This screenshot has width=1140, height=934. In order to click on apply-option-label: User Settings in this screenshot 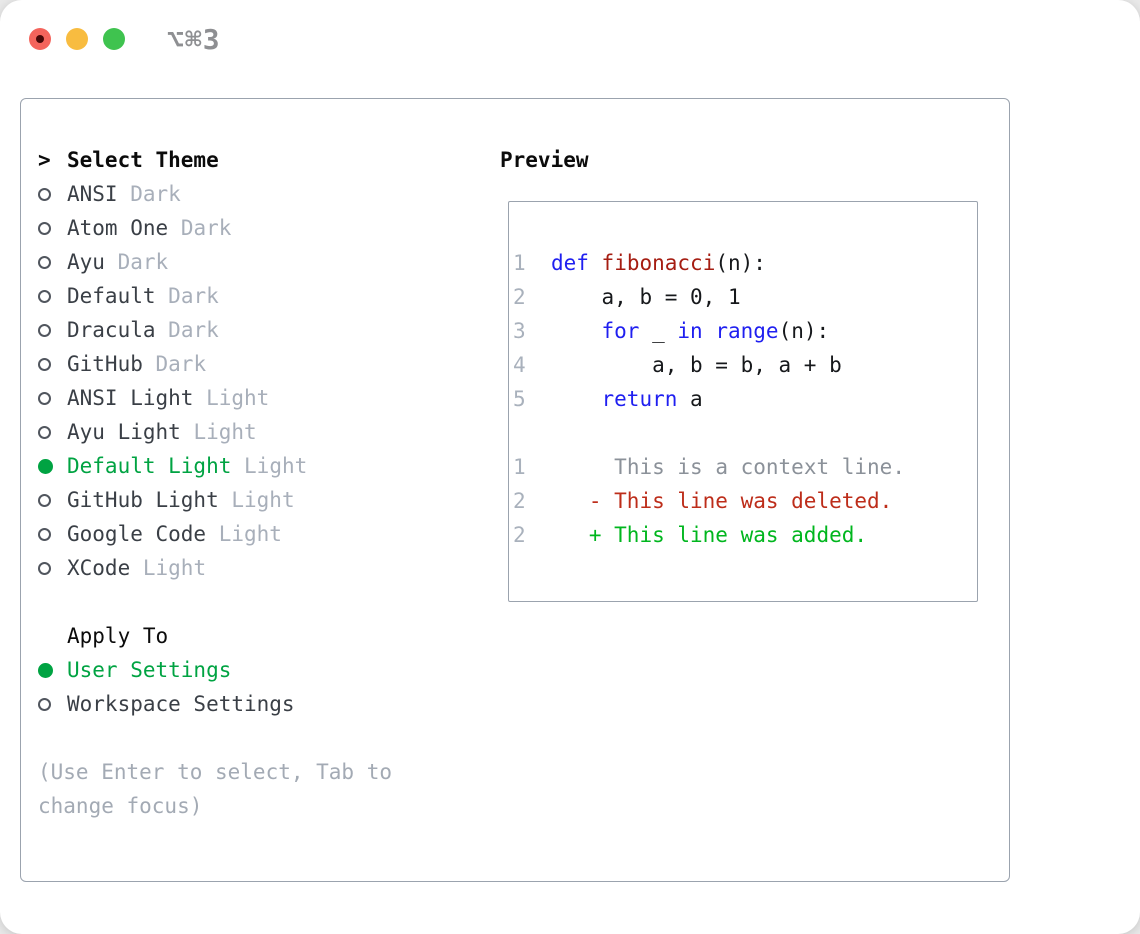, I will do `click(149, 670)`.